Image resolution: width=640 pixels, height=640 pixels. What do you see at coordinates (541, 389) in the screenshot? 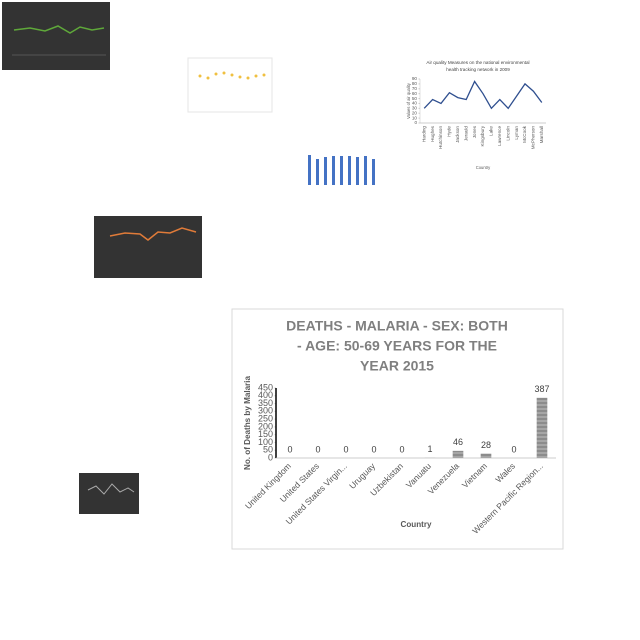
I see `value-label: 387` at bounding box center [541, 389].